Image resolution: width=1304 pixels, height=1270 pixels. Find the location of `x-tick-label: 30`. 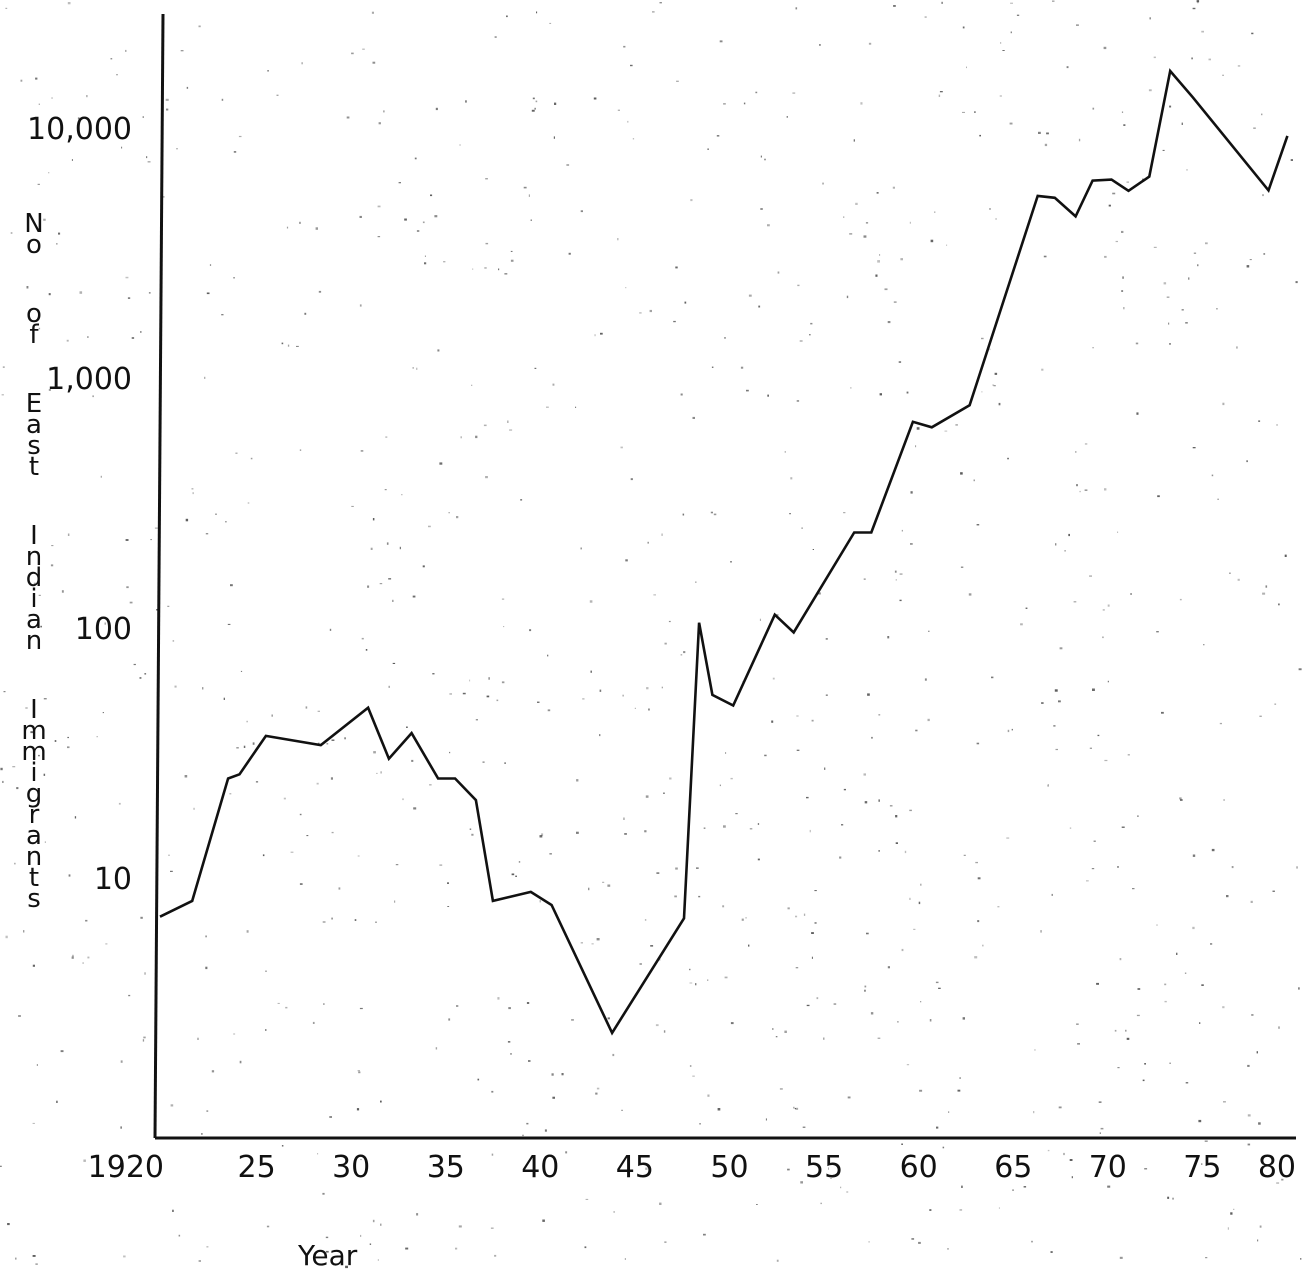

x-tick-label: 30 is located at coordinates (351, 1167).